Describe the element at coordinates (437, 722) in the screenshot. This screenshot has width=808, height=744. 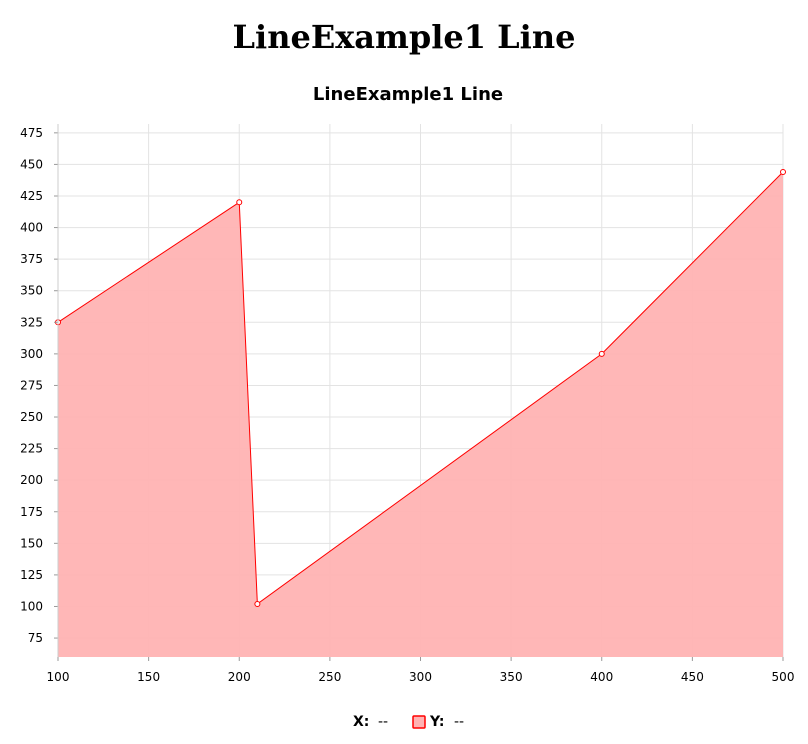
I see `legend-y-label: Y:` at that location.